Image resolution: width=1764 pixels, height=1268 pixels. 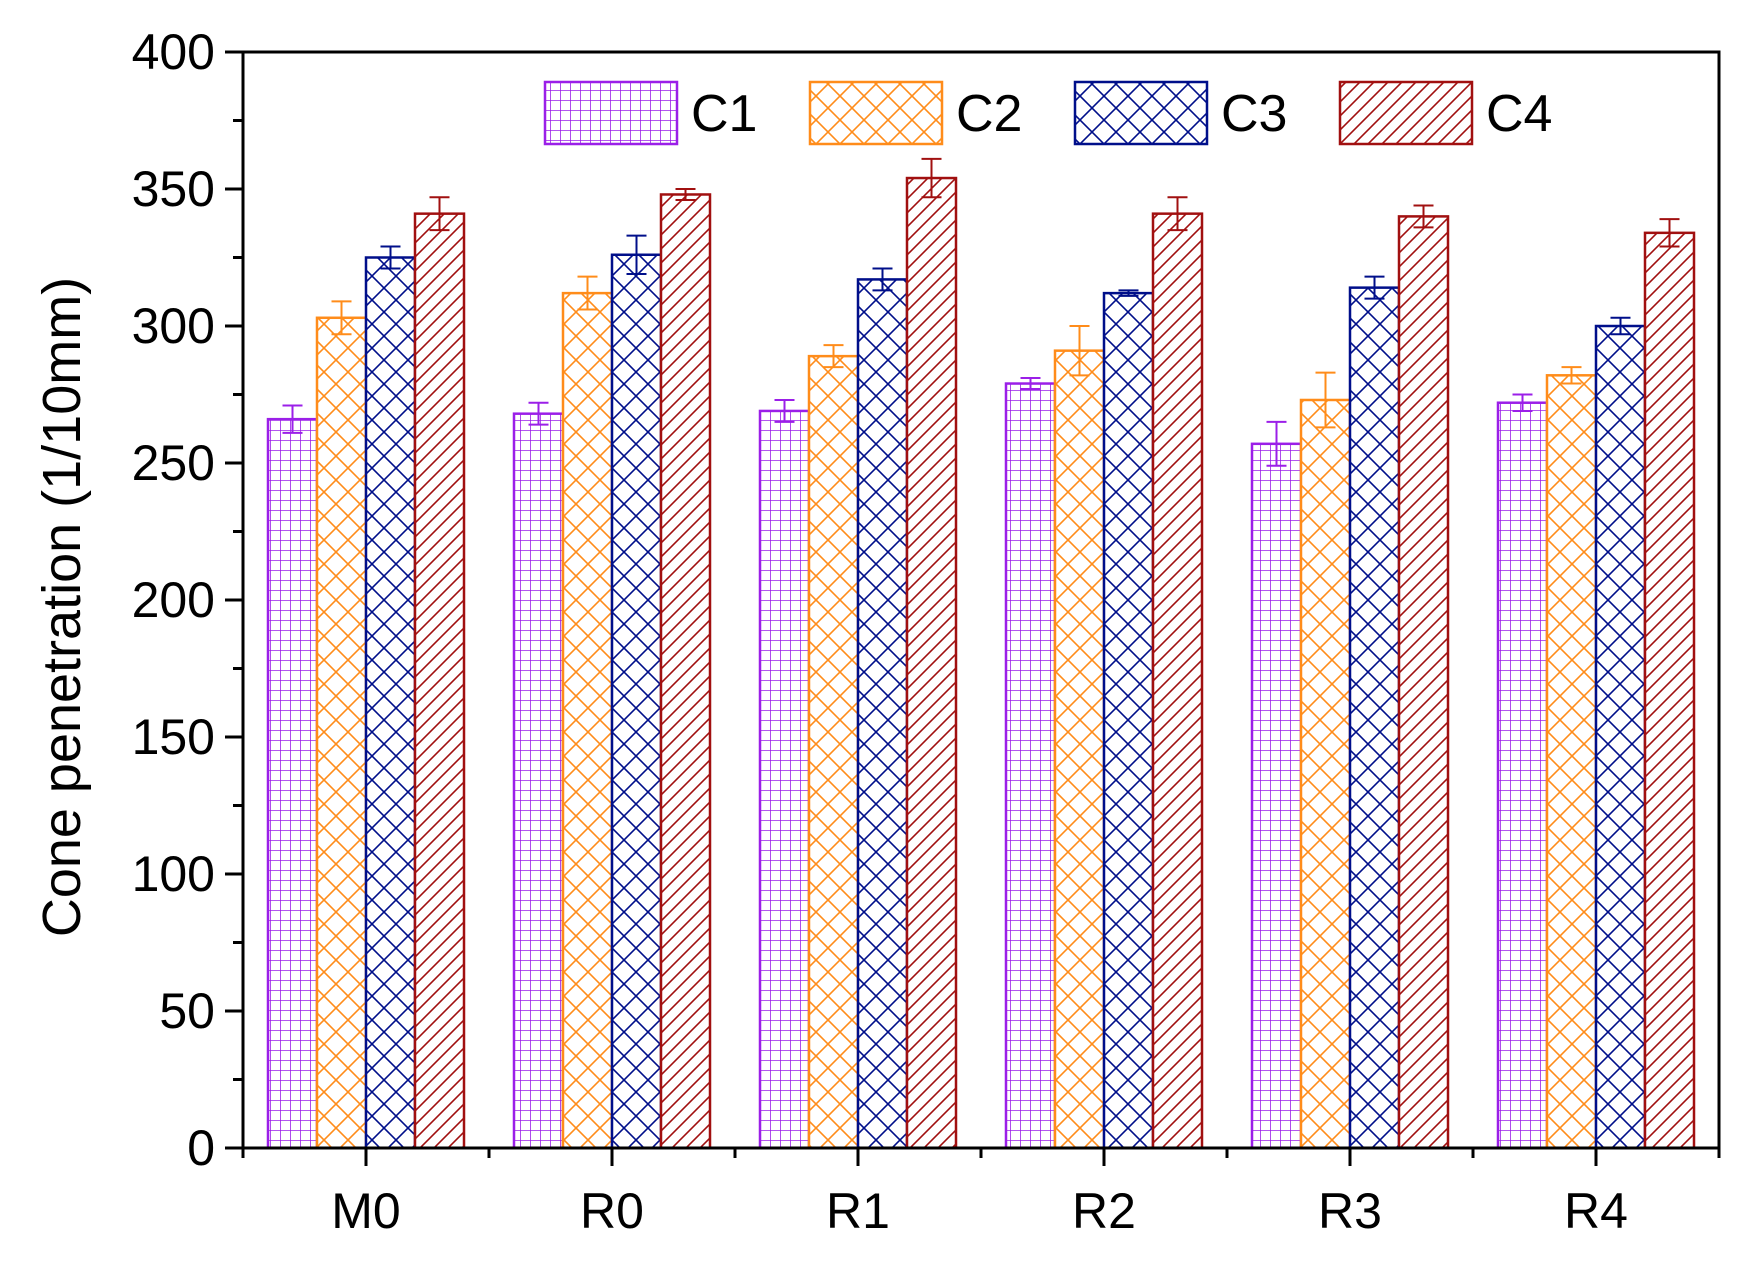 What do you see at coordinates (173, 463) in the screenshot?
I see `y-tick-label: 250` at bounding box center [173, 463].